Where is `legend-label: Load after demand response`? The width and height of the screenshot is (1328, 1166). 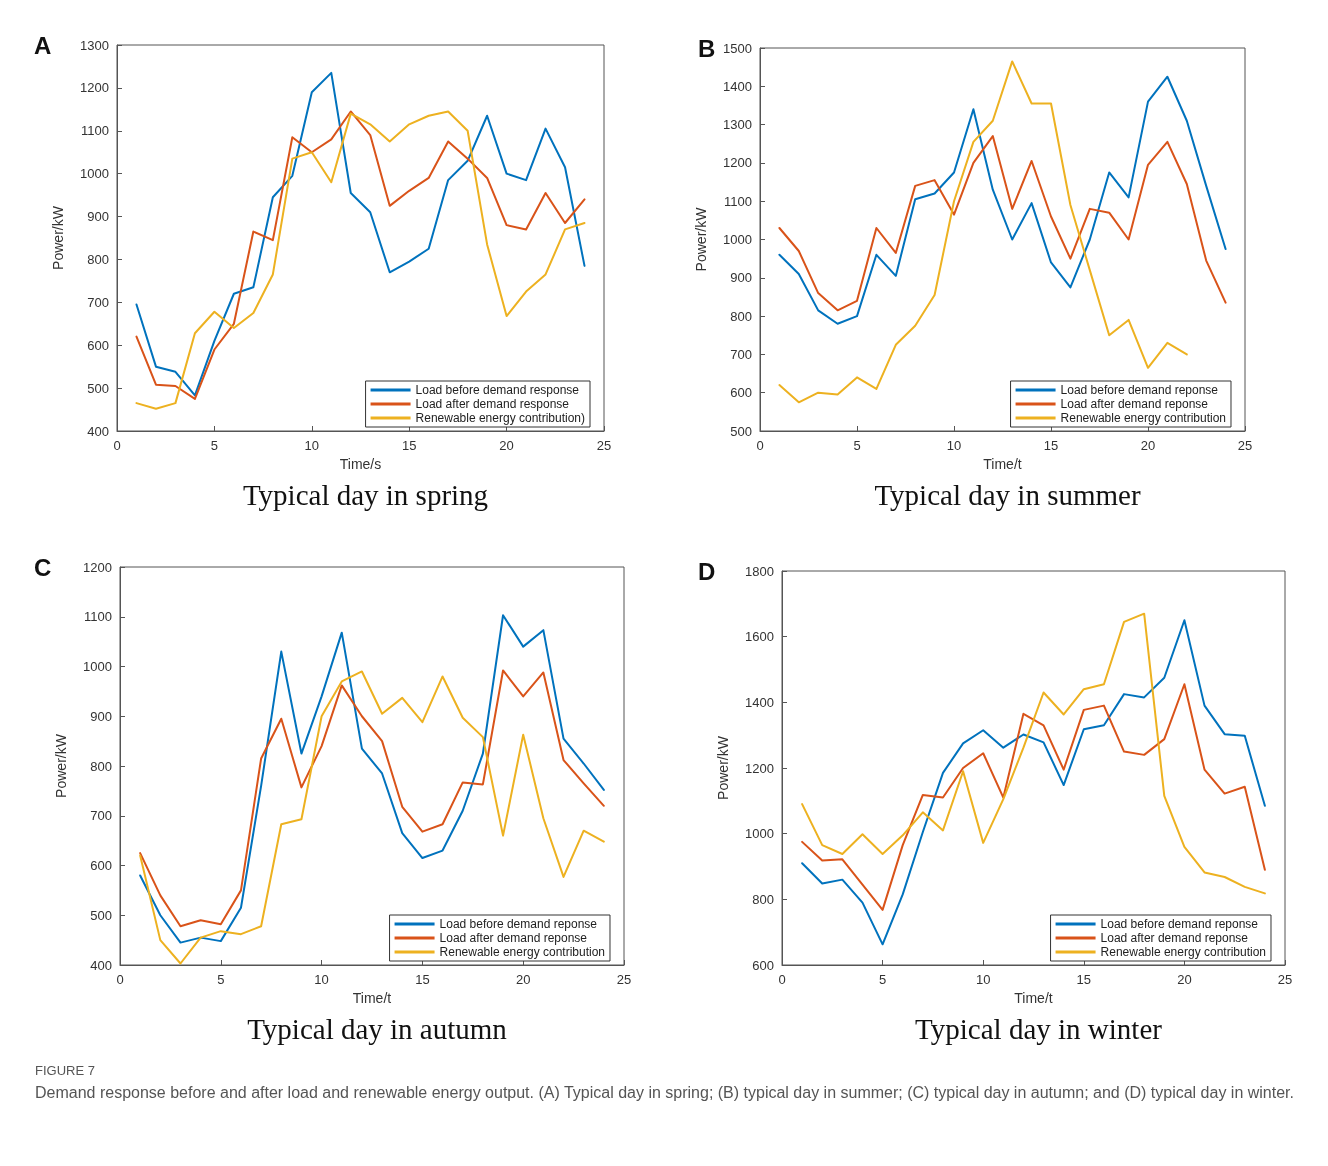 legend-label: Load after demand response is located at coordinates (492, 404).